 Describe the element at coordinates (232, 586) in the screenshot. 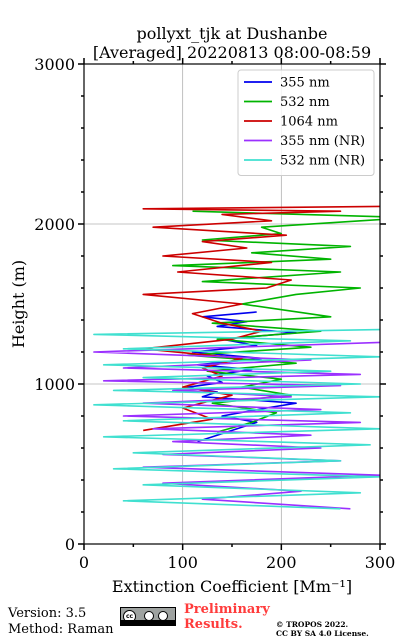

I see `x-axis-label: Extinction Coefficient [Mm⁻¹]` at that location.